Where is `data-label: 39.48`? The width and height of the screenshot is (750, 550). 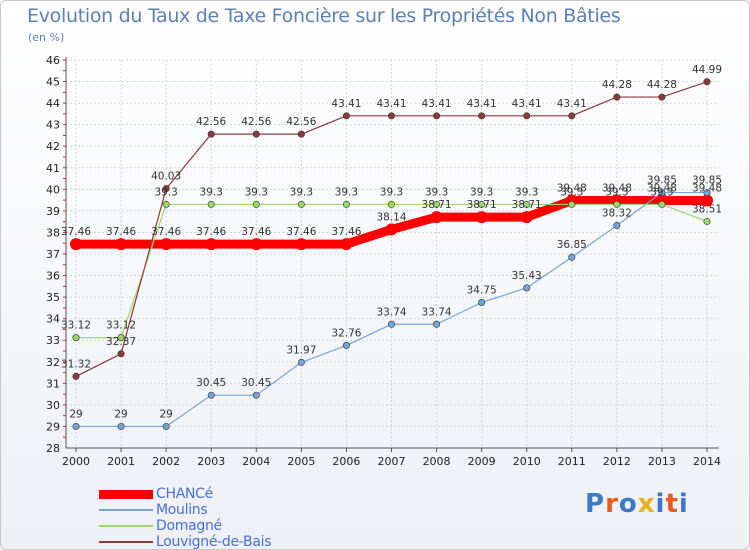
data-label: 39.48 is located at coordinates (707, 189).